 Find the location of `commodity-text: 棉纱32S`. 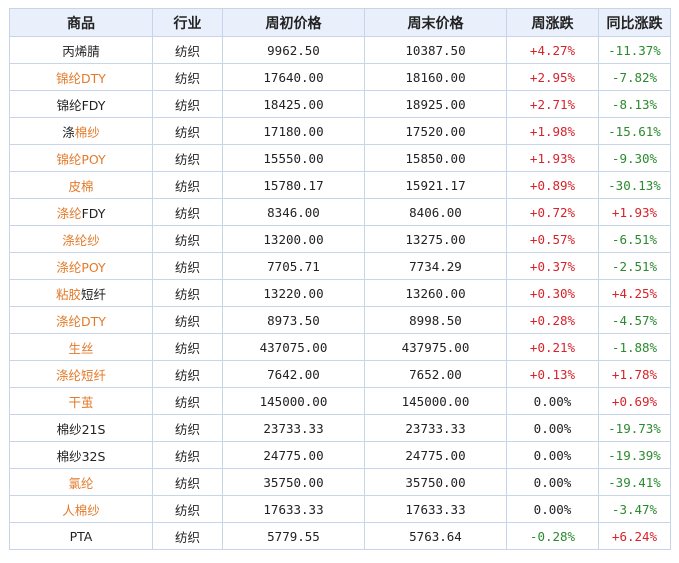

commodity-text: 棉纱32S is located at coordinates (81, 456).